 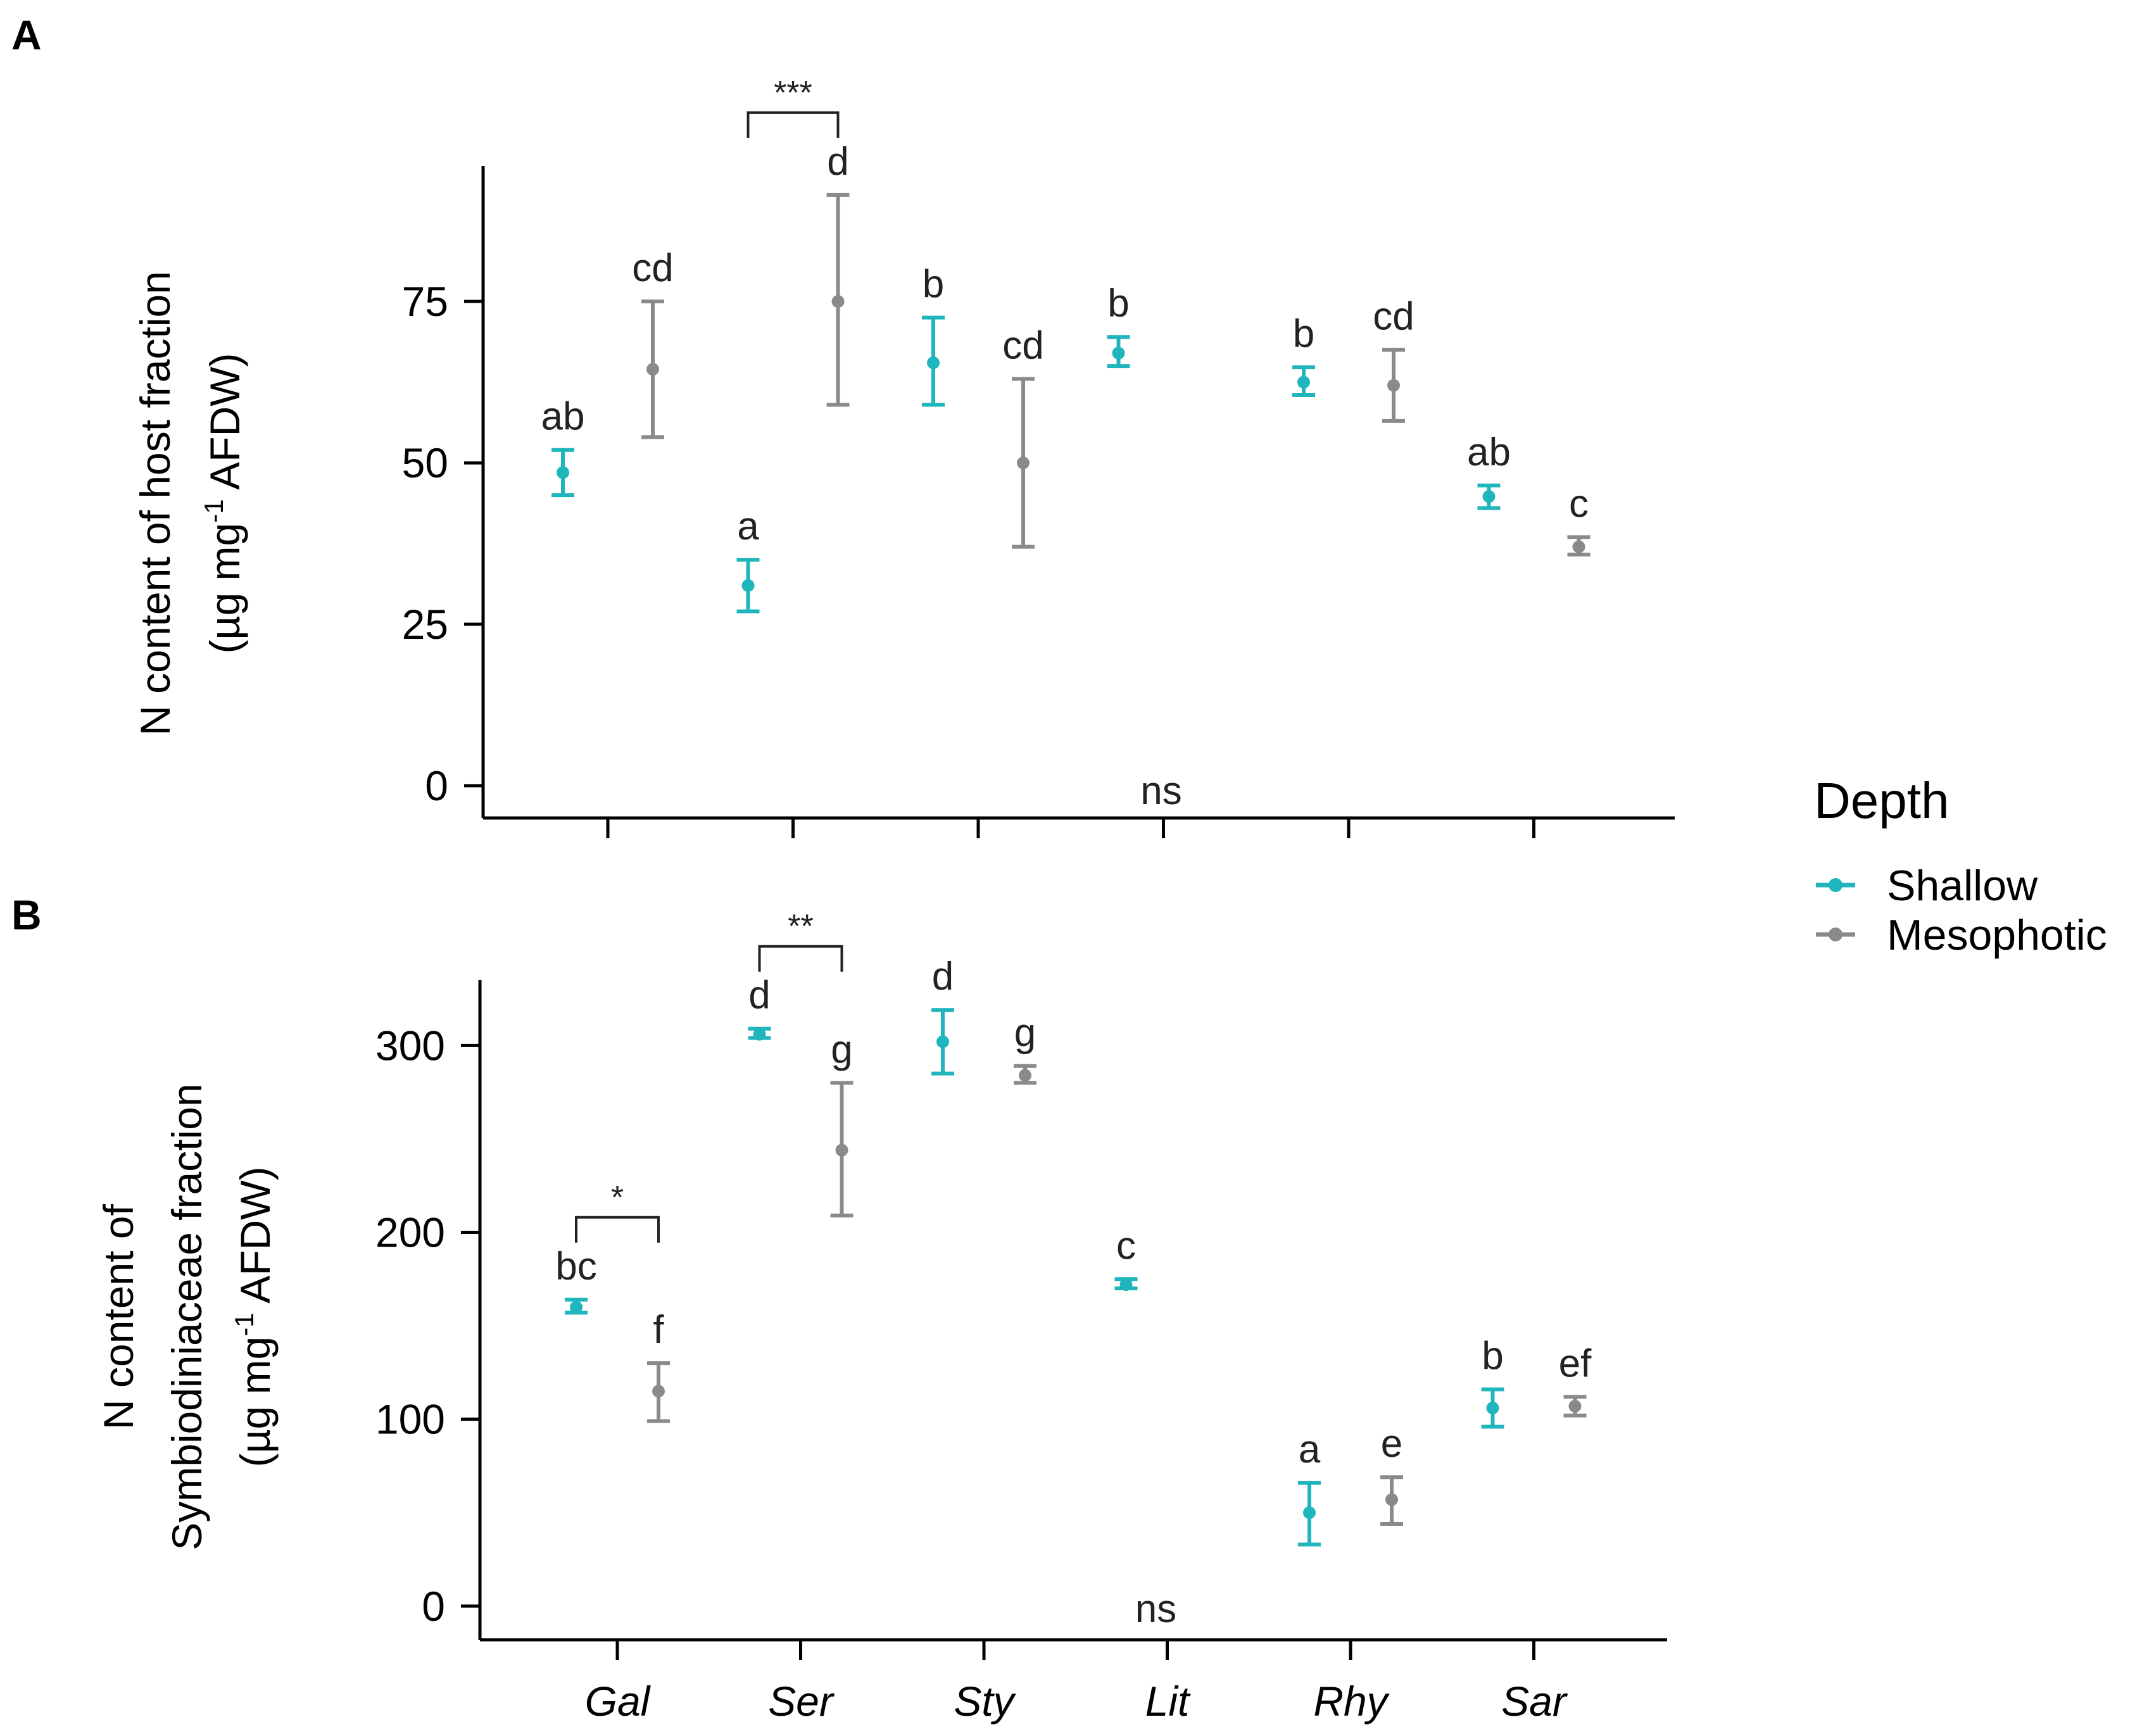 I want to click on panel-b-x-tick-label: Sty, so click(x=985, y=1701).